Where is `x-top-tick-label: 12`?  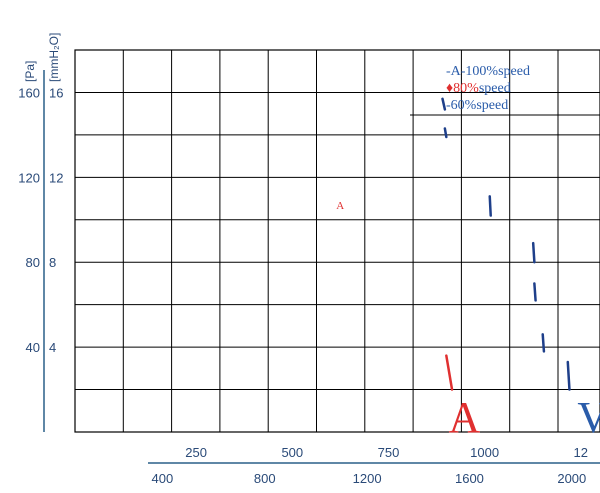 x-top-tick-label: 12 is located at coordinates (581, 452).